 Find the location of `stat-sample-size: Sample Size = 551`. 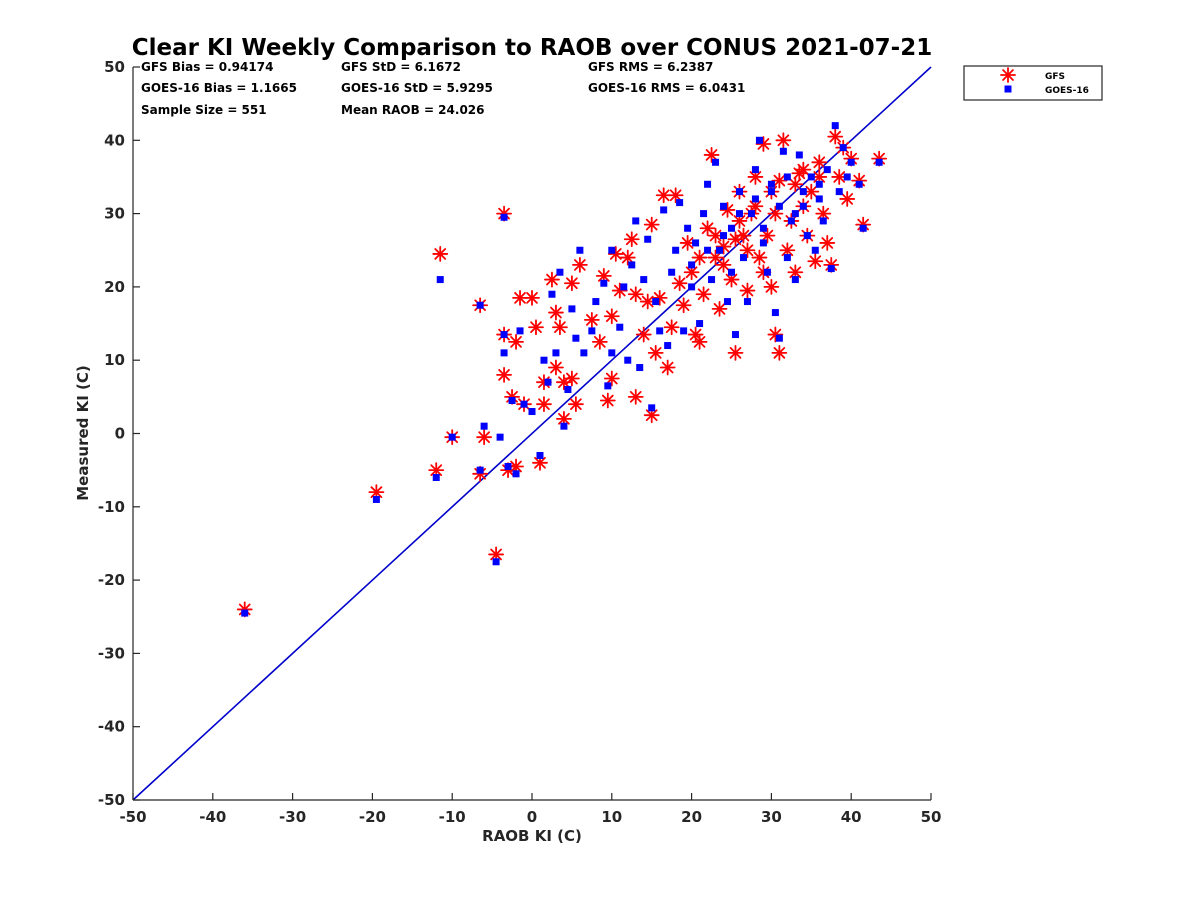

stat-sample-size: Sample Size = 551 is located at coordinates (204, 110).